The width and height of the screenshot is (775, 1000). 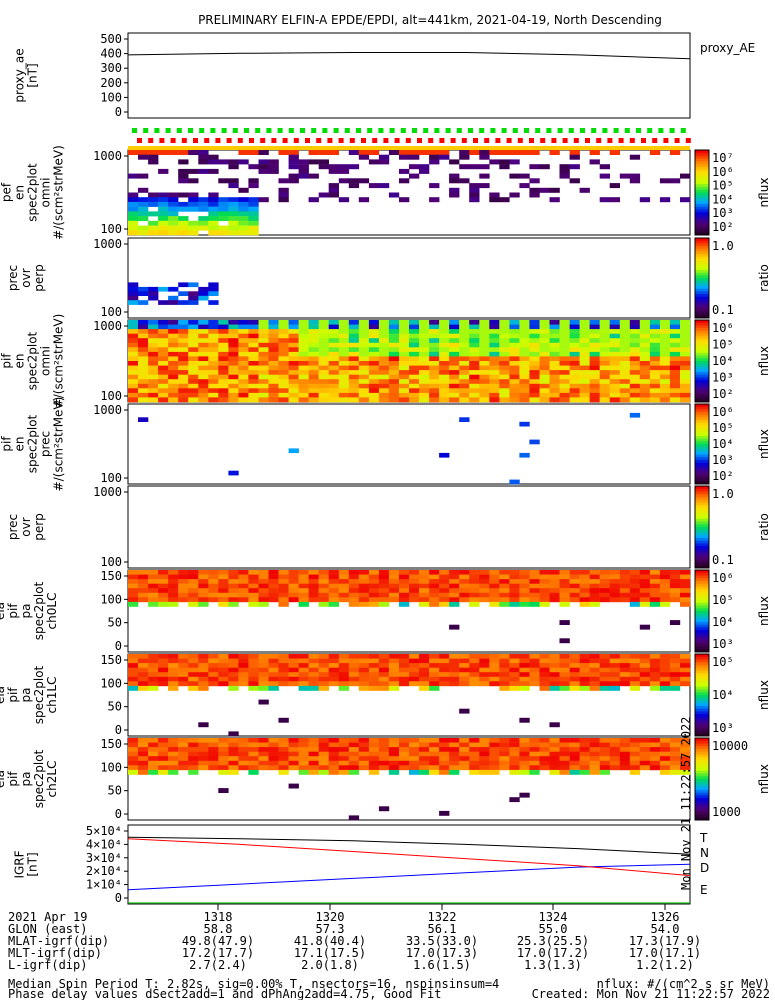 I want to click on y-tick-label: 5×10⁴, so click(x=104, y=831).